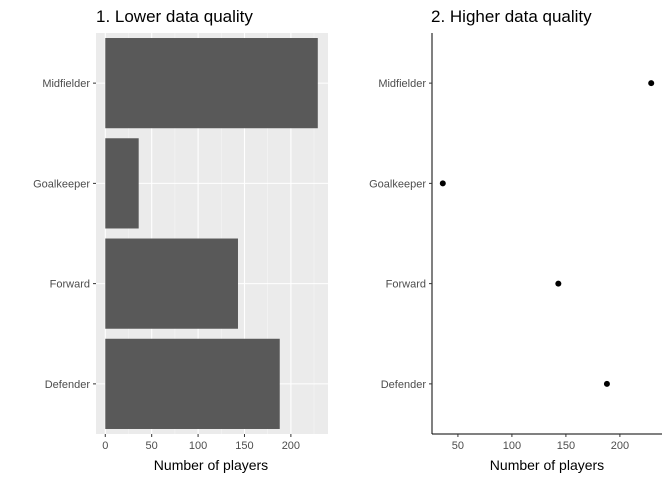 This screenshot has height=480, width=672. I want to click on panel1-y-tick-label: Goalkeeper, so click(61, 184).